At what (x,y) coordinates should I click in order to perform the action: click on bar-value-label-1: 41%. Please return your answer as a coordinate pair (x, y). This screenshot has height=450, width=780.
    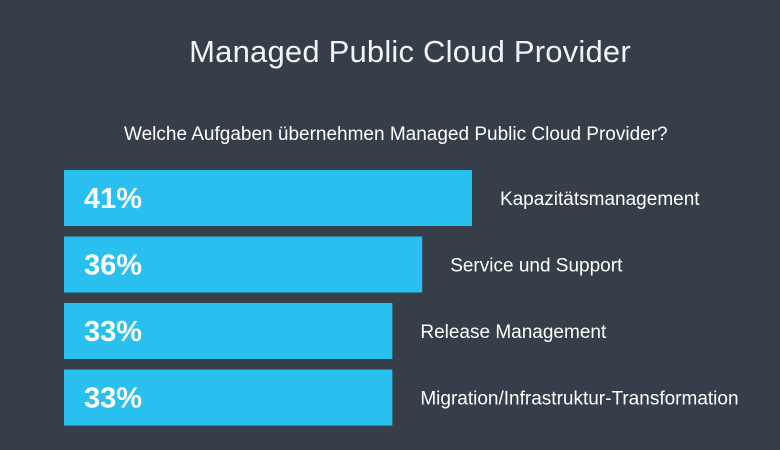
    Looking at the image, I should click on (113, 199).